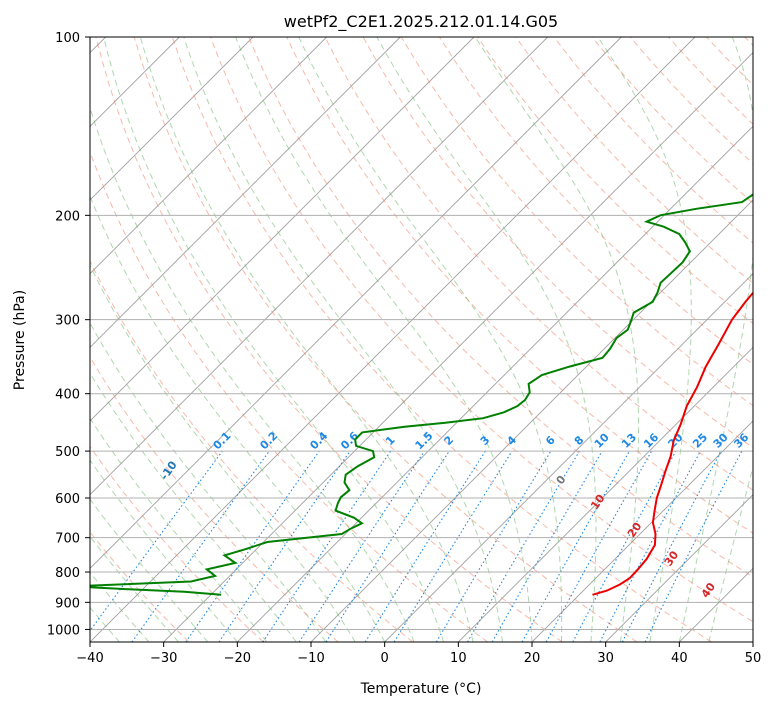 The width and height of the screenshot is (775, 708). What do you see at coordinates (672, 443) in the screenshot?
I see `temperature-profile` at bounding box center [672, 443].